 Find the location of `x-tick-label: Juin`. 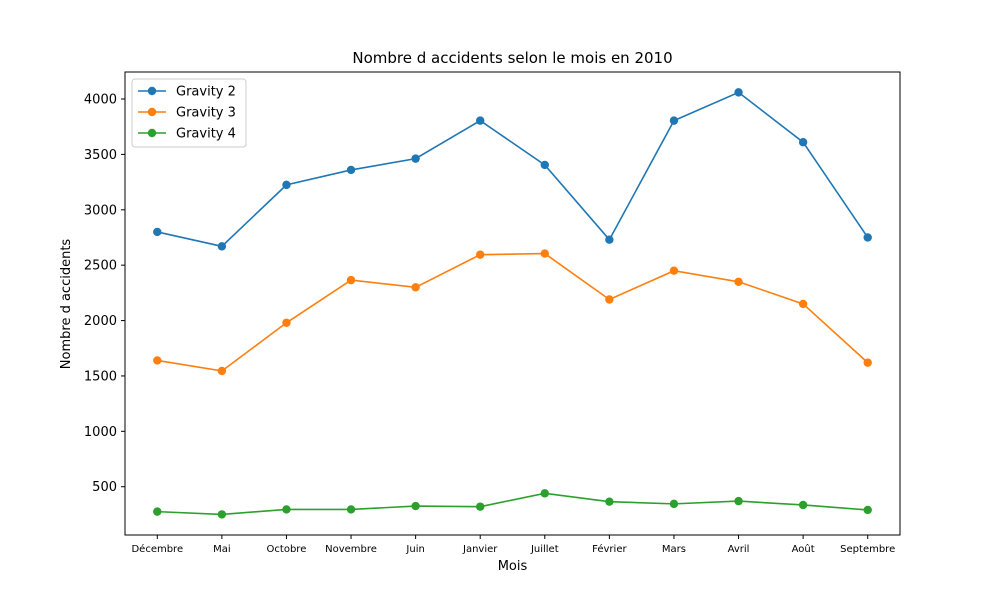

x-tick-label: Juin is located at coordinates (414, 549).